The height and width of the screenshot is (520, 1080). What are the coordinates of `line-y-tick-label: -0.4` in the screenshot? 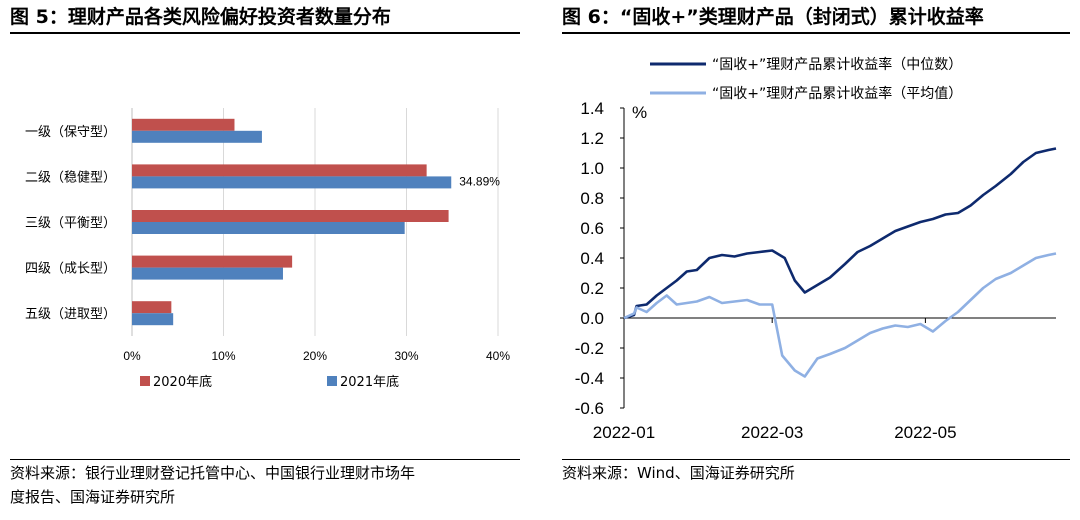 It's located at (589, 378).